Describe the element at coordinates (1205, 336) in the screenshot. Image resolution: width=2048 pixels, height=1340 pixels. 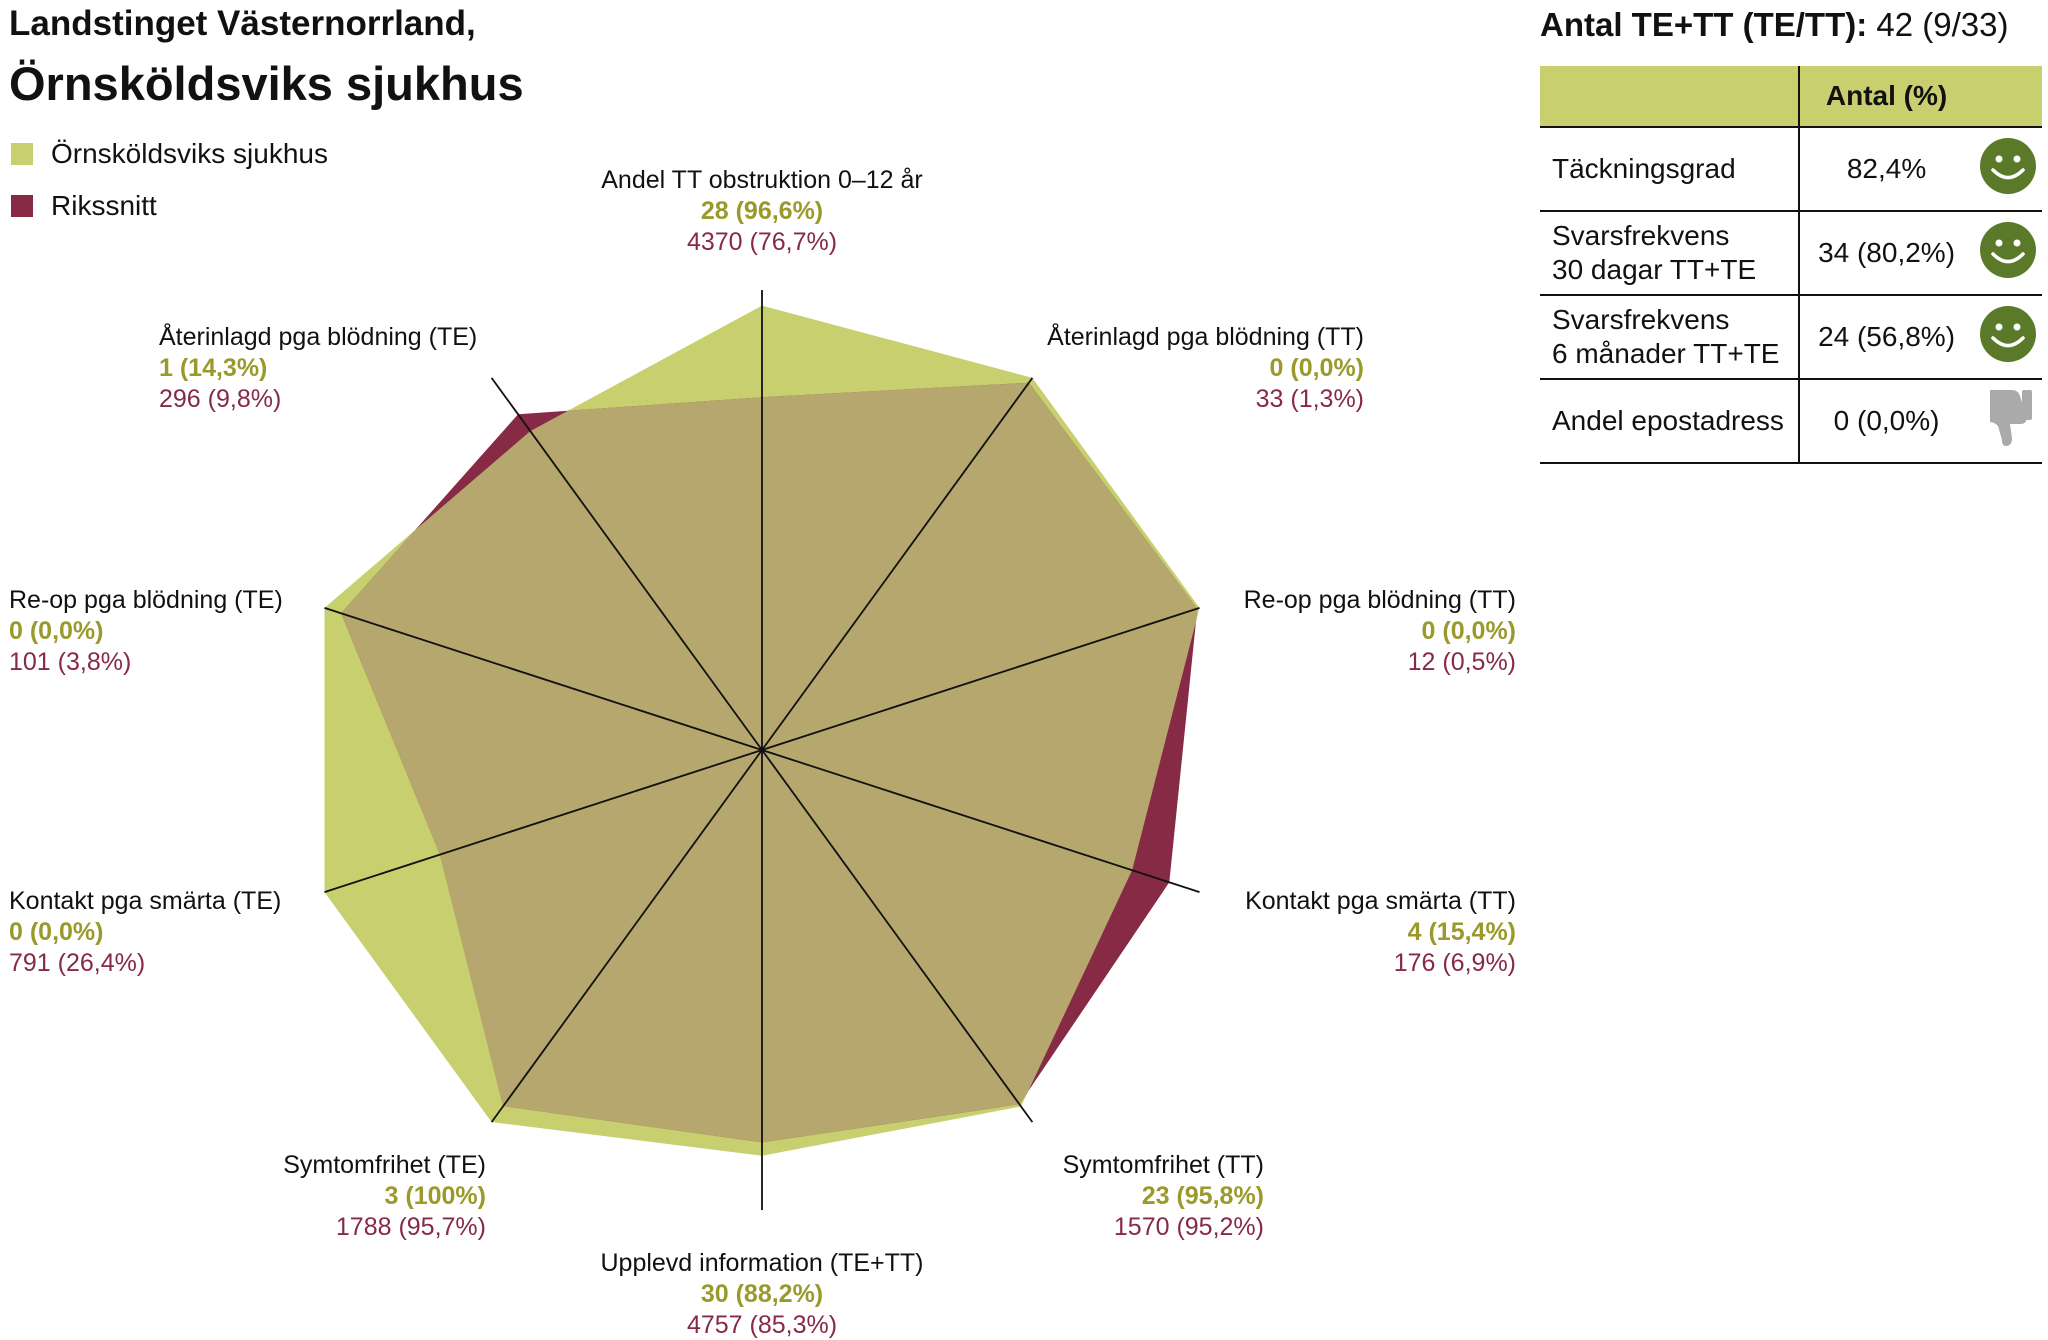
I see `axis-label: Återinlagd pga blödning (TT)` at that location.